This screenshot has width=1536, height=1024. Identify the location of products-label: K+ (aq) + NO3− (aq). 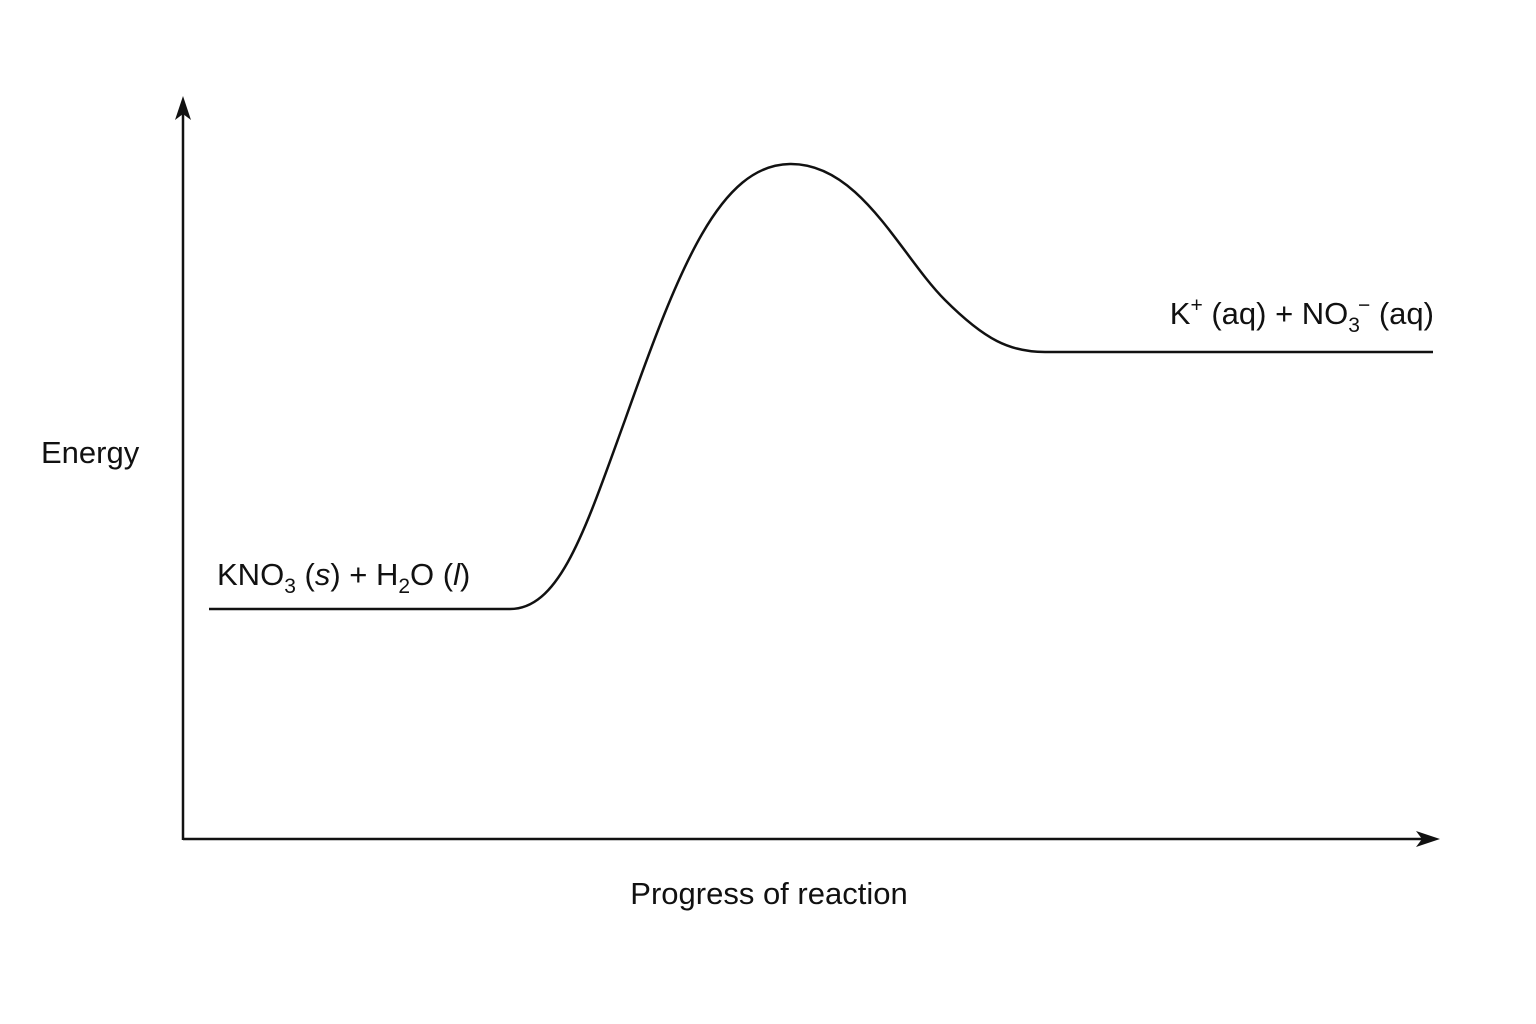
(1302, 315).